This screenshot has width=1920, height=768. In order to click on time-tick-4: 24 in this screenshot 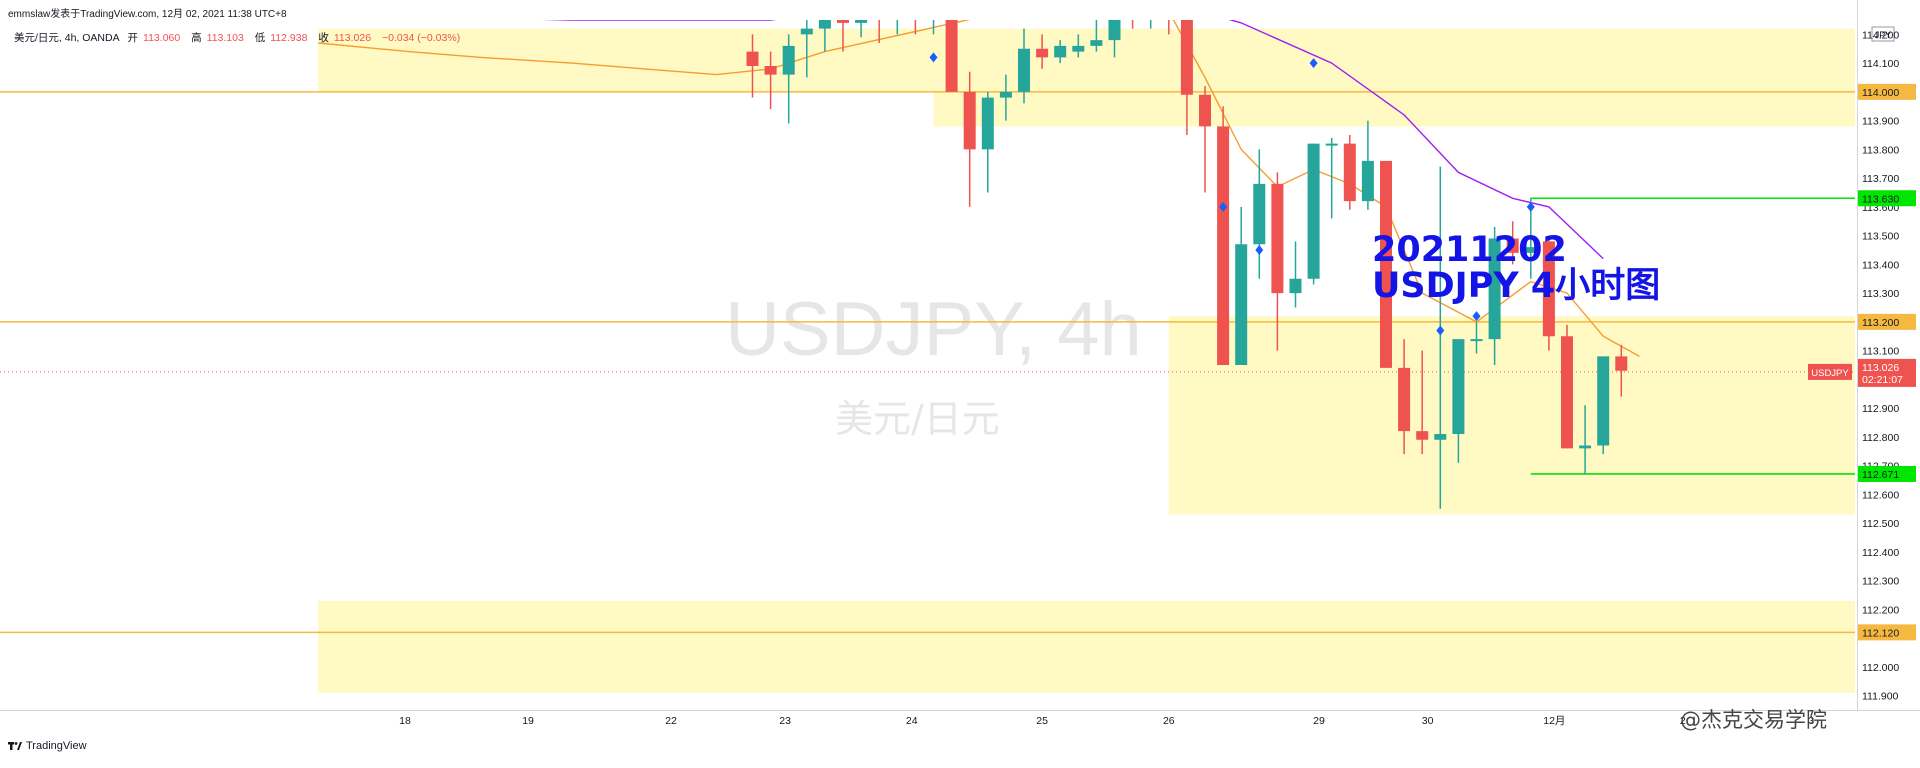, I will do `click(912, 721)`.